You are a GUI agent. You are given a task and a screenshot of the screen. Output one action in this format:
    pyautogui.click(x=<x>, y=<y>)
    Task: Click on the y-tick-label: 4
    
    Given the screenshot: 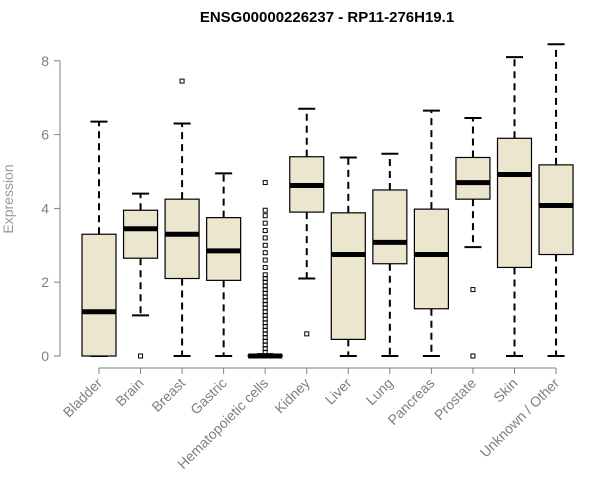 What is the action you would take?
    pyautogui.click(x=45, y=208)
    